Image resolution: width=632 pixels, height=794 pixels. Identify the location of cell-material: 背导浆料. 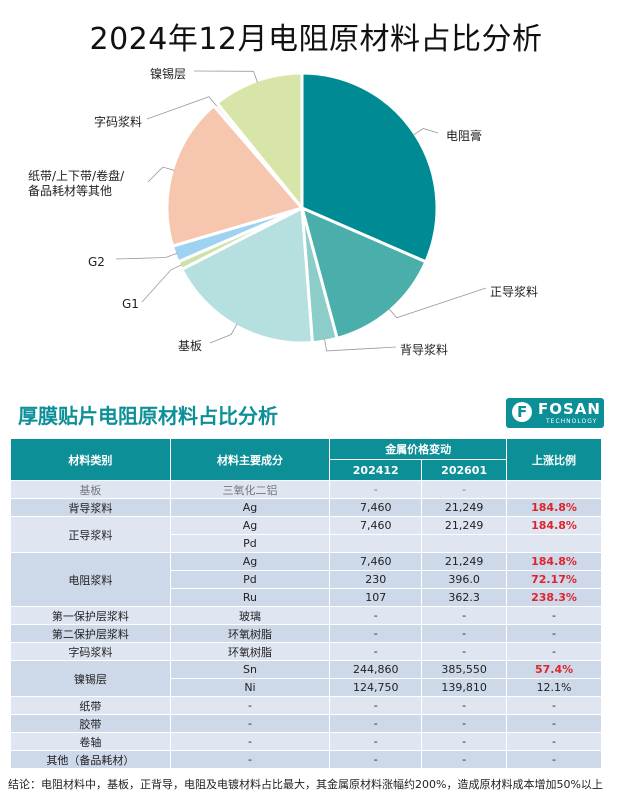
(90, 507).